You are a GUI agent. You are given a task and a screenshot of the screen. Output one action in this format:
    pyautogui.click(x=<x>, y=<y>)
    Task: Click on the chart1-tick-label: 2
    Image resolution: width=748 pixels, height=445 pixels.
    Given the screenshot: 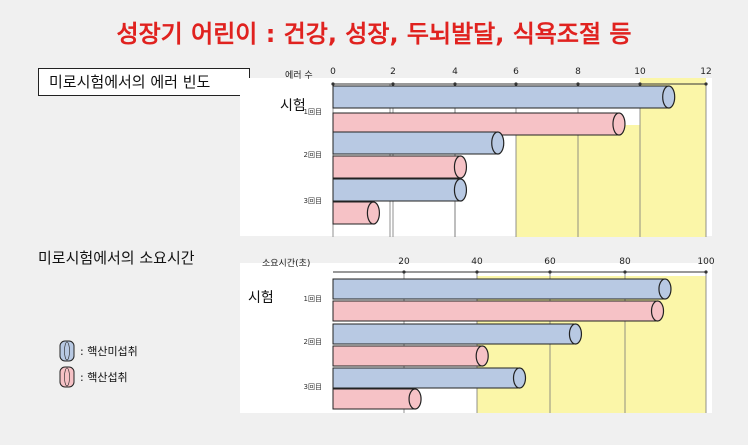 What is the action you would take?
    pyautogui.click(x=393, y=72)
    